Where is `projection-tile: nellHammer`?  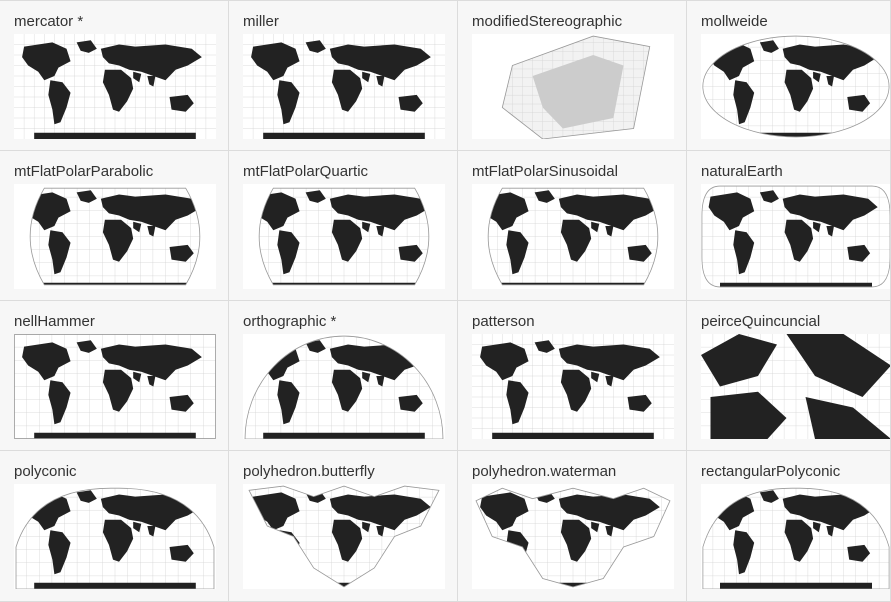
projection-tile: nellHammer is located at coordinates (114, 376).